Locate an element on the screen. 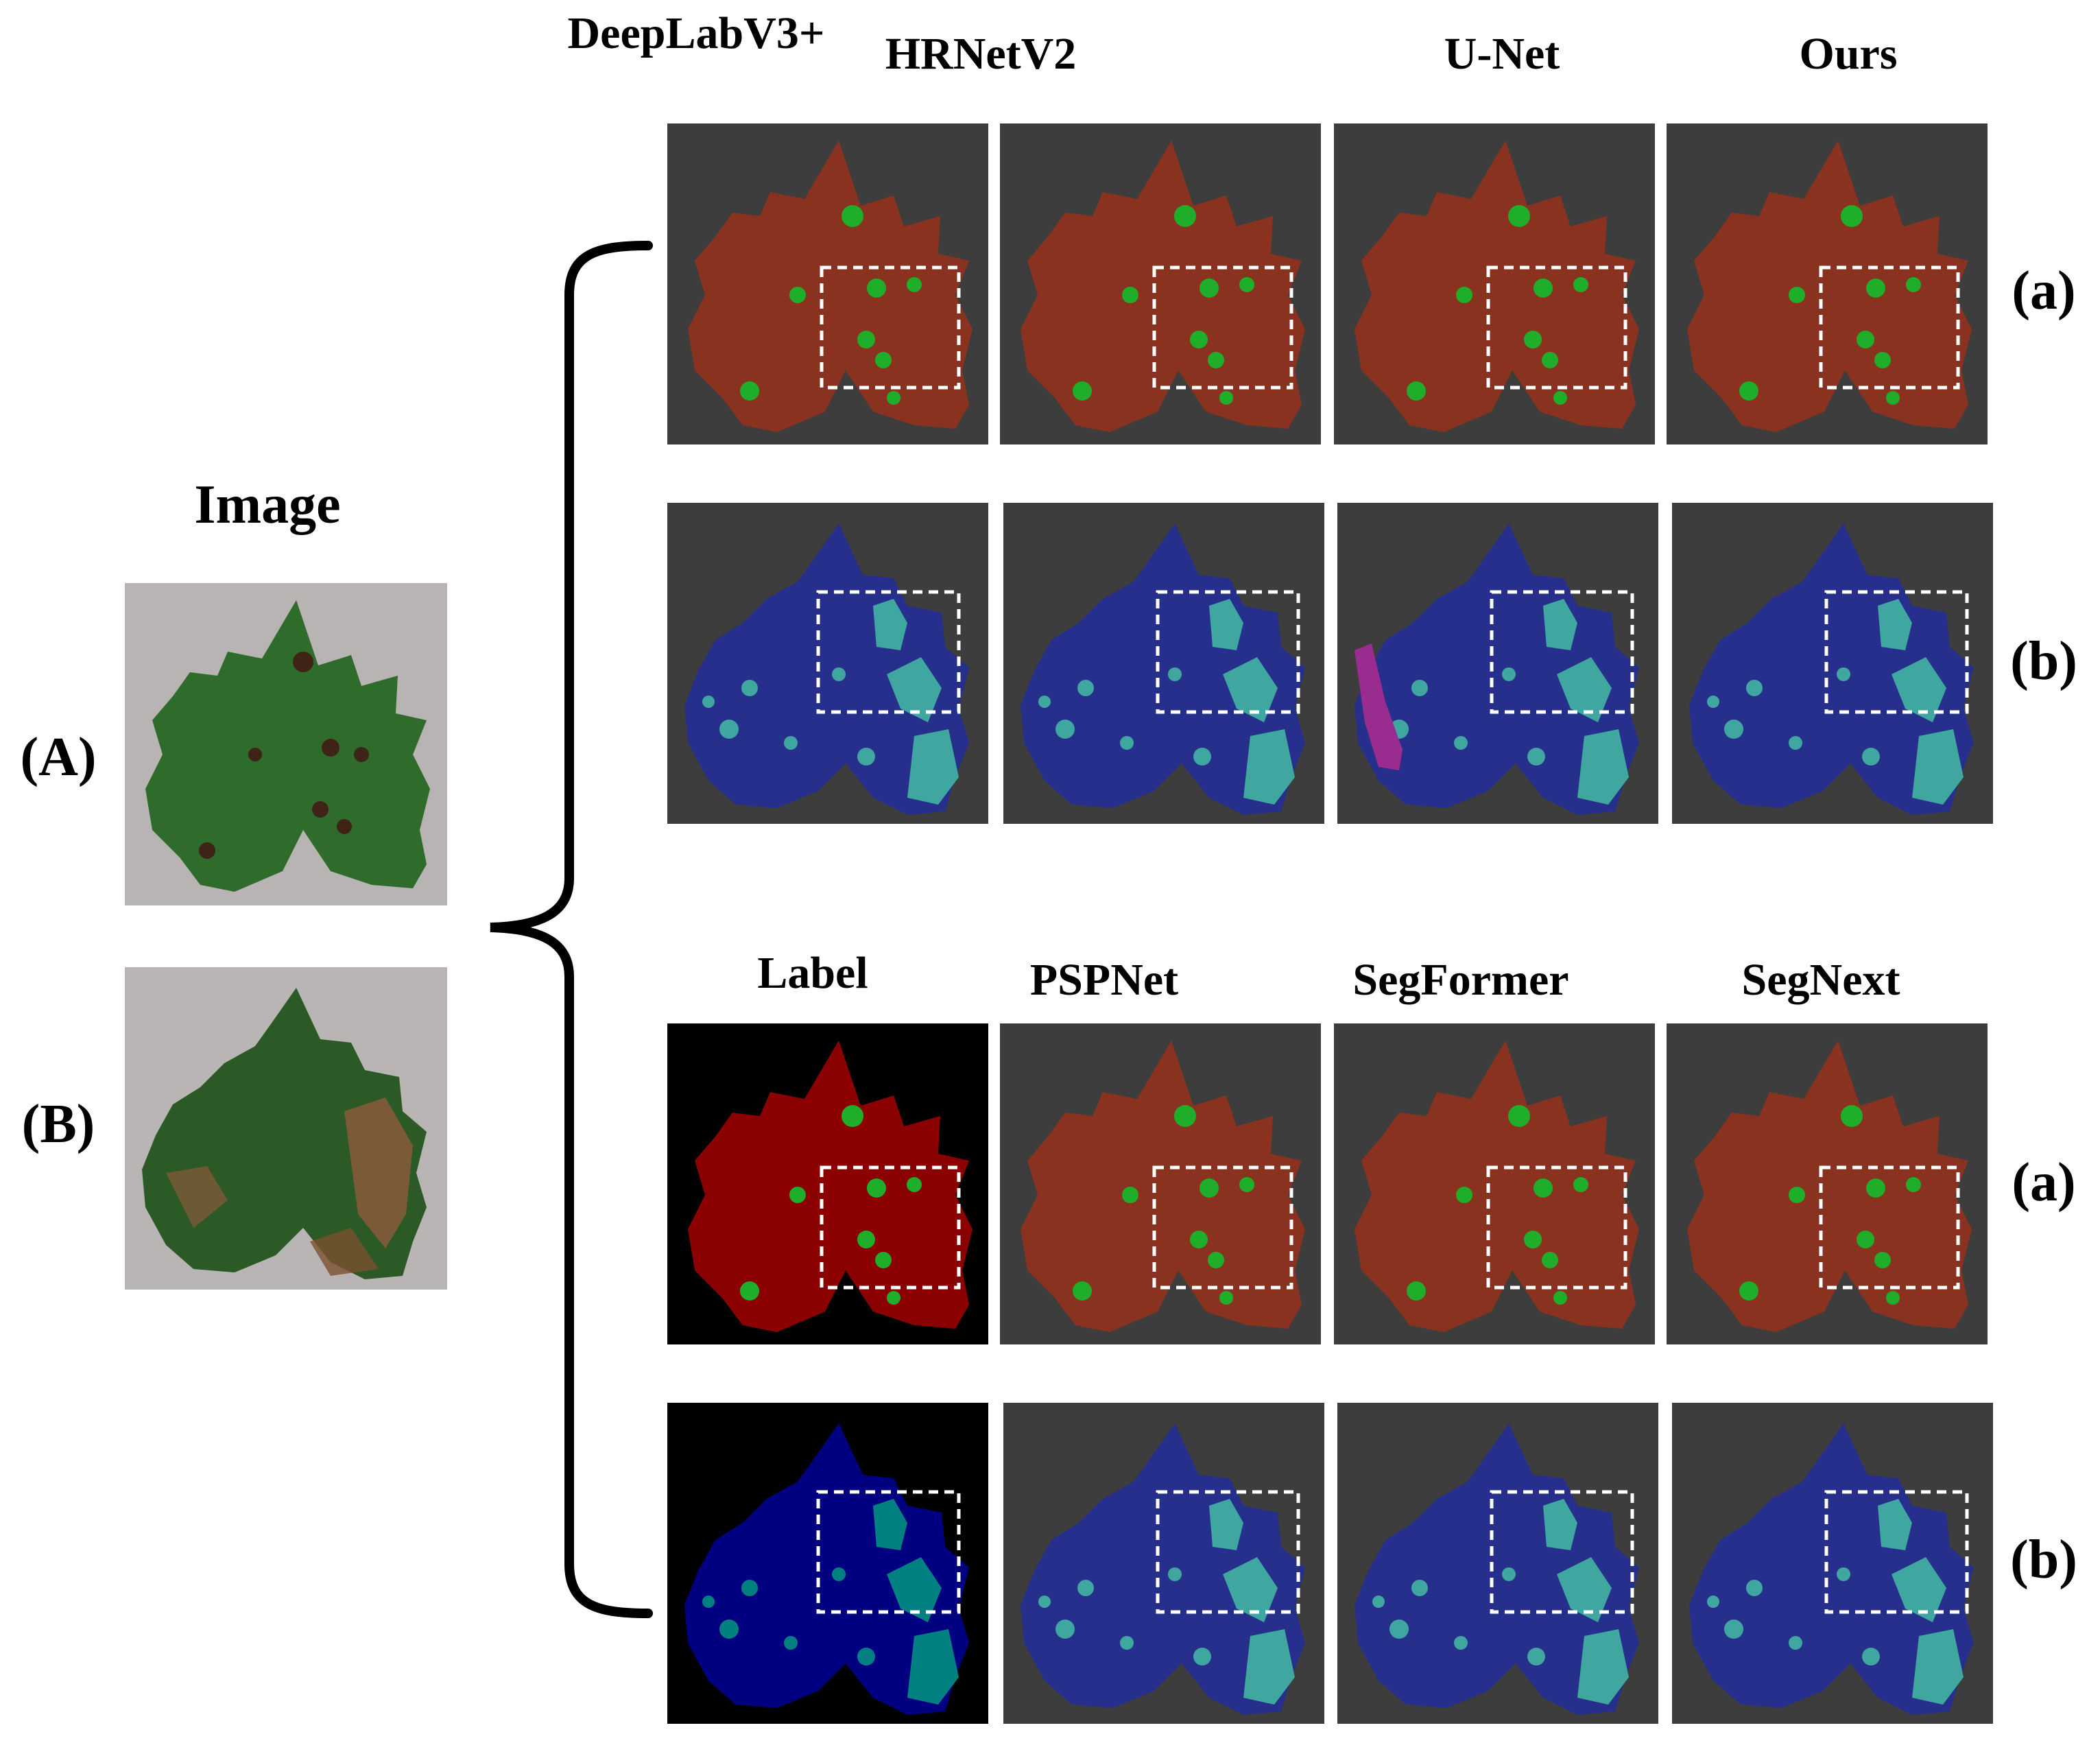 The width and height of the screenshot is (2100, 1743). panel-row1-col1 is located at coordinates (828, 283).